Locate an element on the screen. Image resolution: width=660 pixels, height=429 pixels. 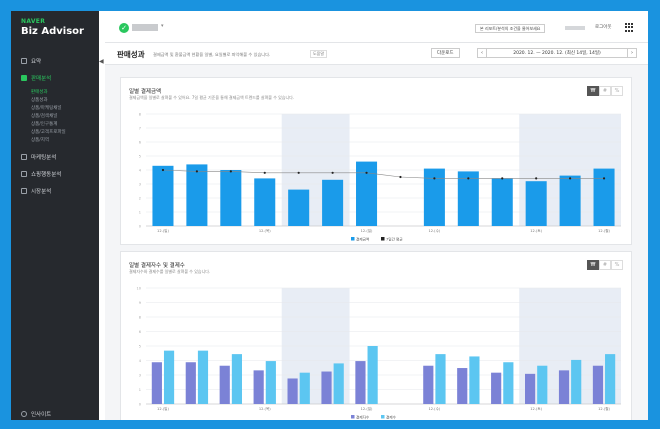
legend-label: 7일간 평균 is located at coordinates (394, 238).